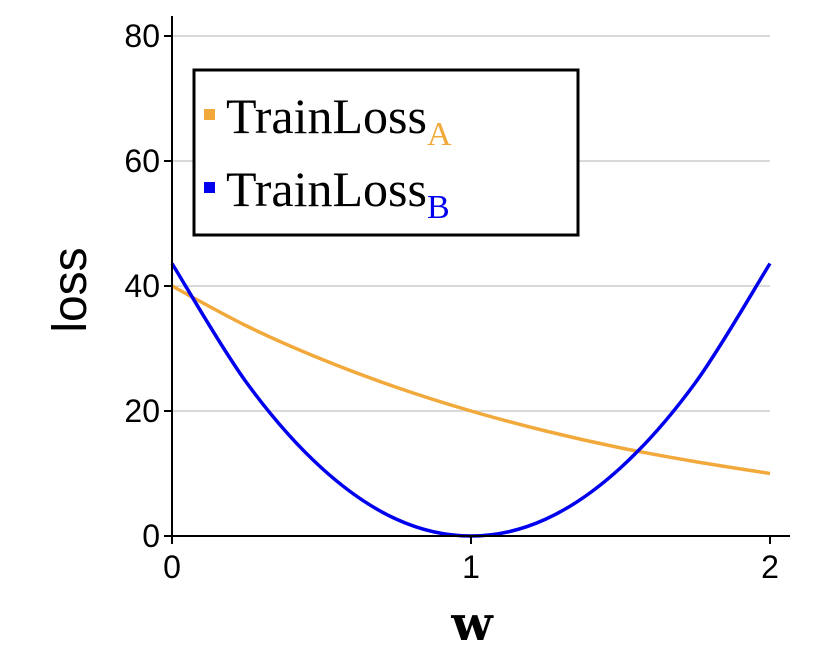  I want to click on y-tick-label: 60, so click(142, 161).